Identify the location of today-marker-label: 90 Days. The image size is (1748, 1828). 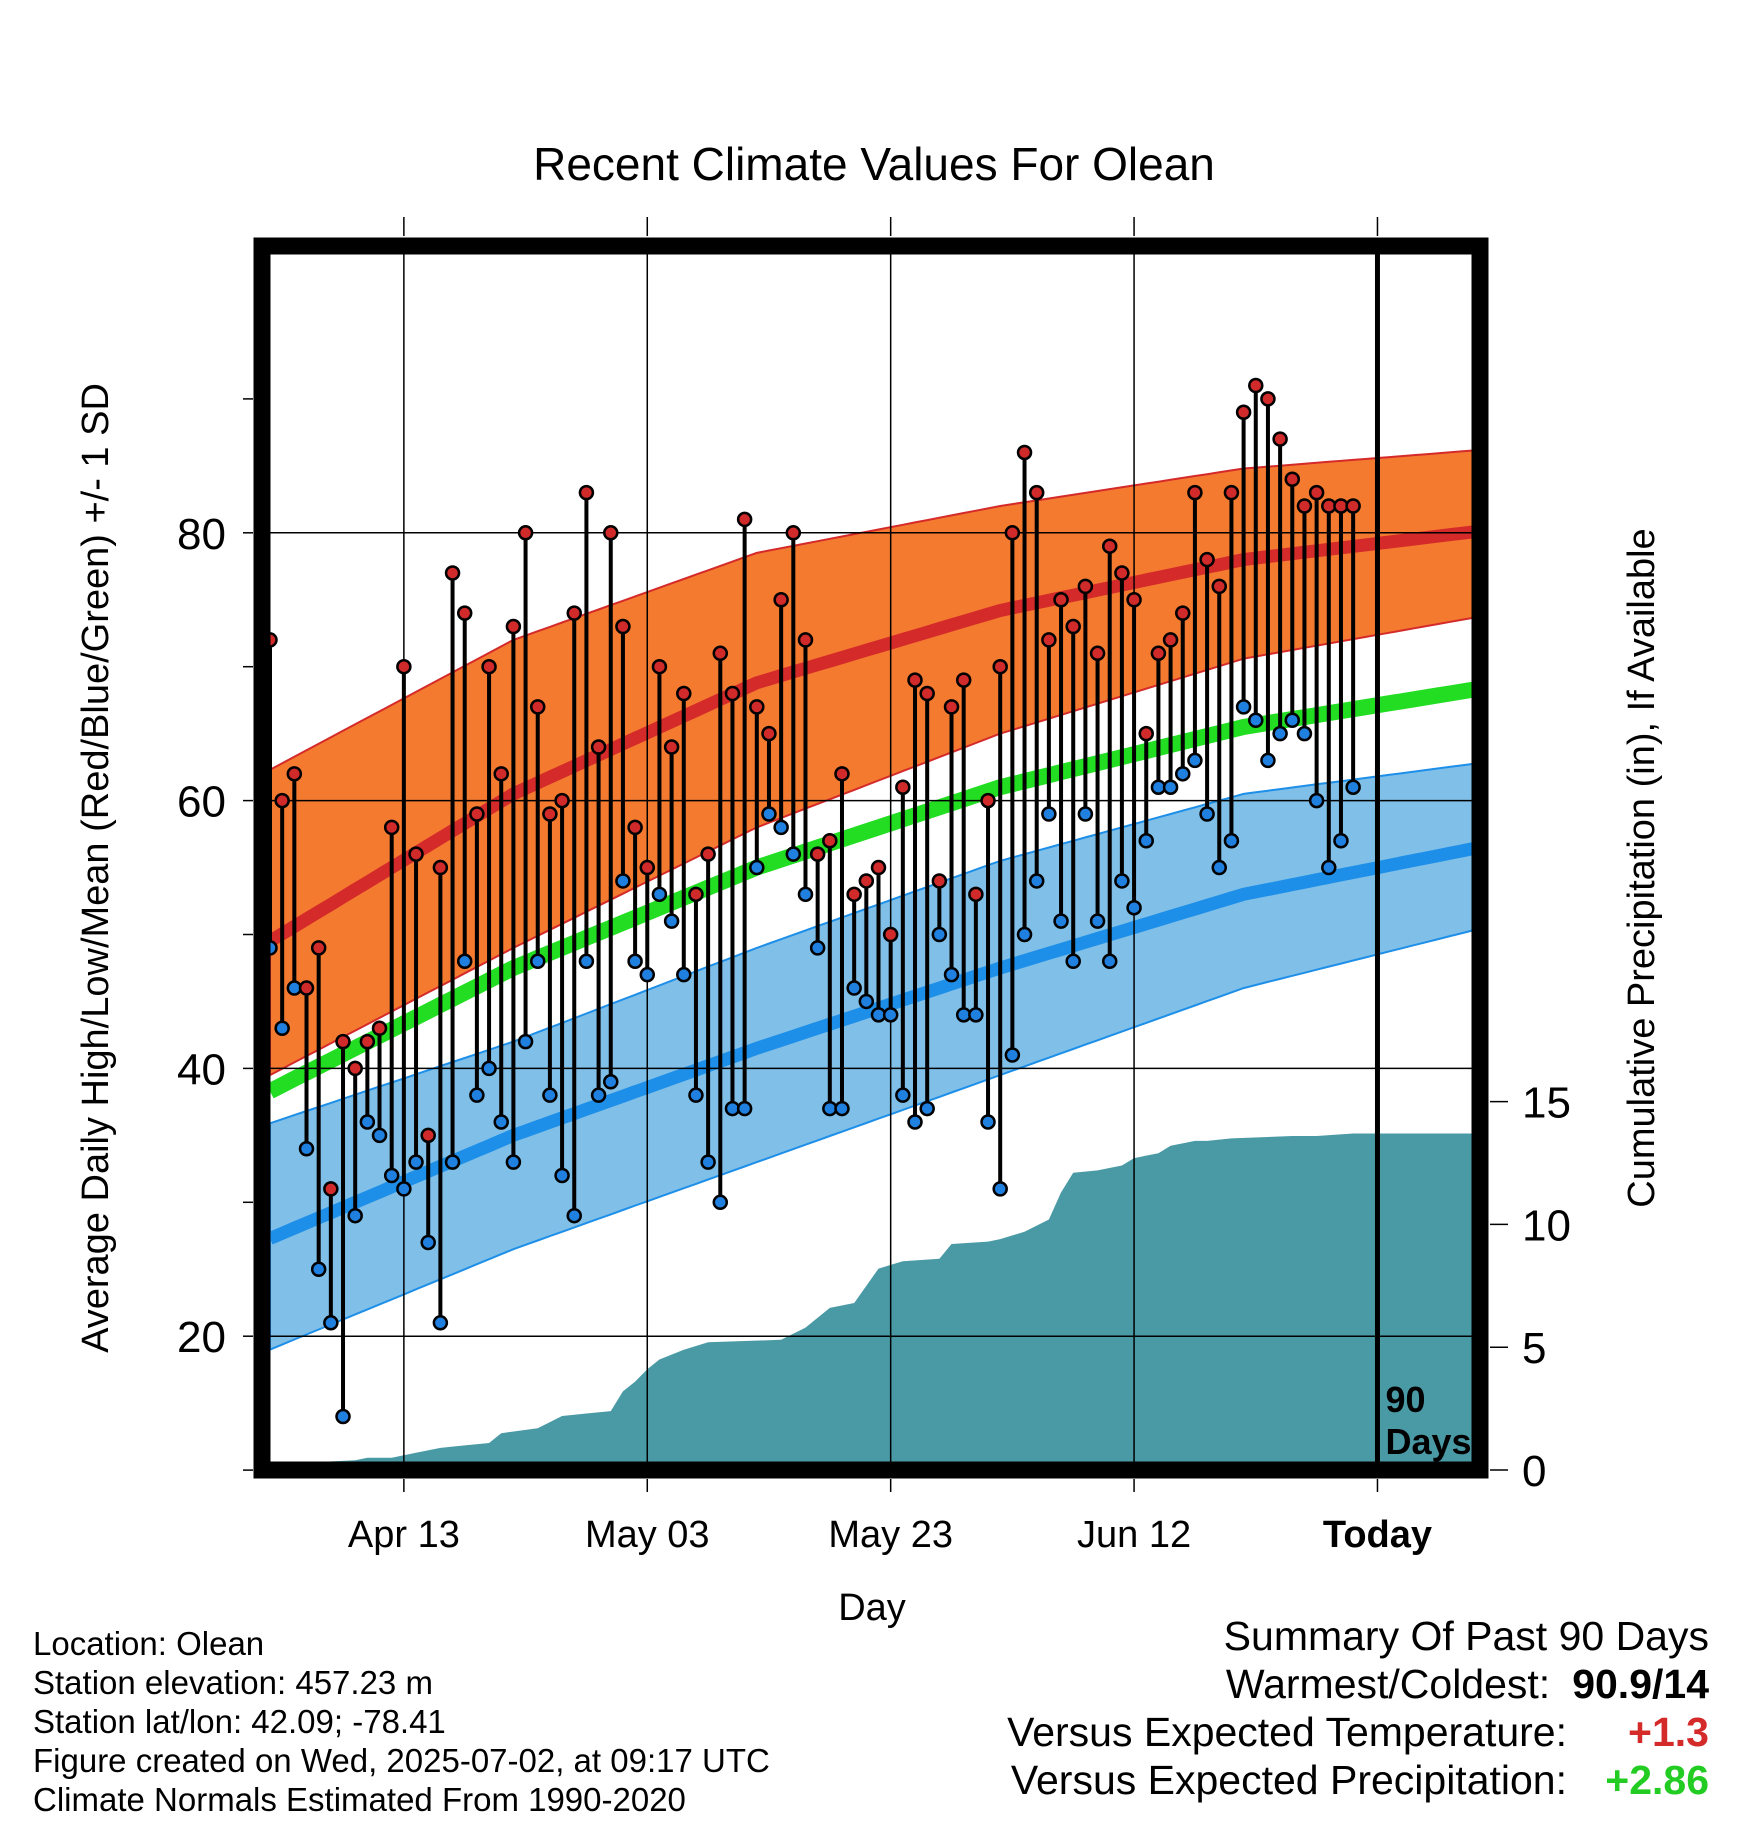
(1428, 1420).